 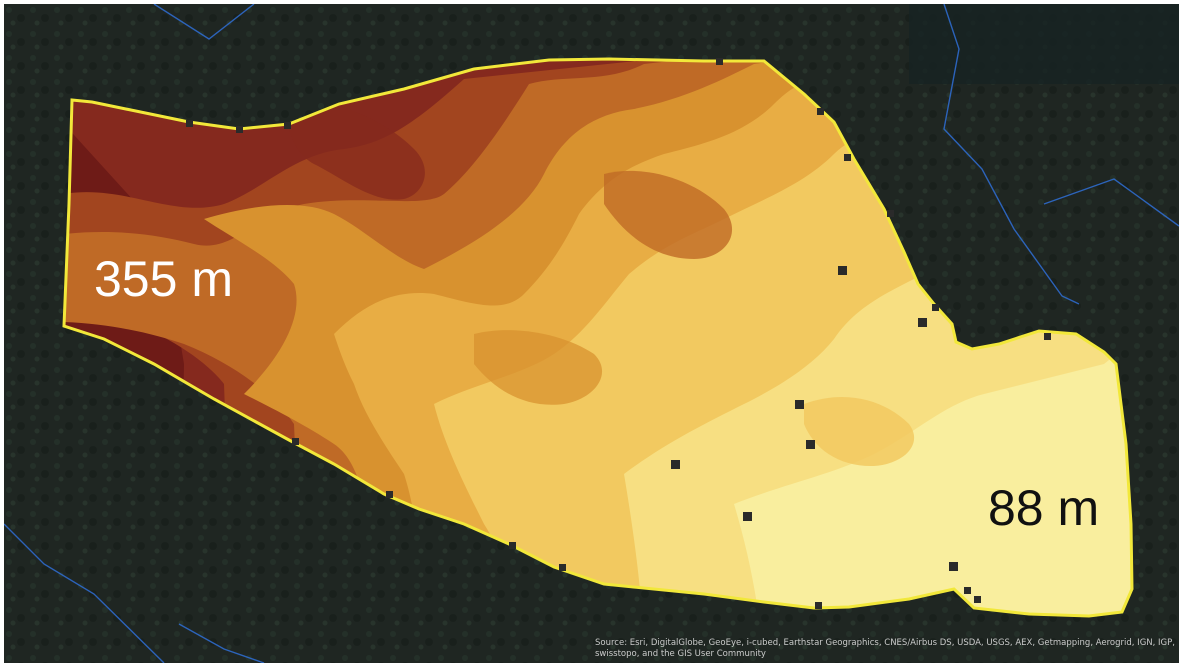 What do you see at coordinates (1044, 508) in the screenshot?
I see `min-elevation-label: 88 m` at bounding box center [1044, 508].